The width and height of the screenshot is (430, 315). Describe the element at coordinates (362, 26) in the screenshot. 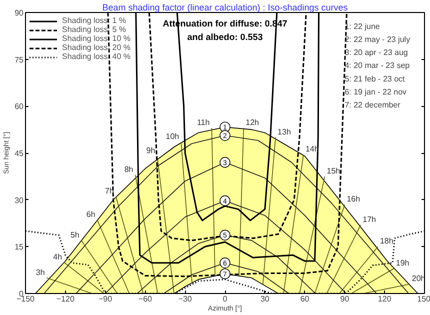

I see `annotation: 1: 22 june` at that location.